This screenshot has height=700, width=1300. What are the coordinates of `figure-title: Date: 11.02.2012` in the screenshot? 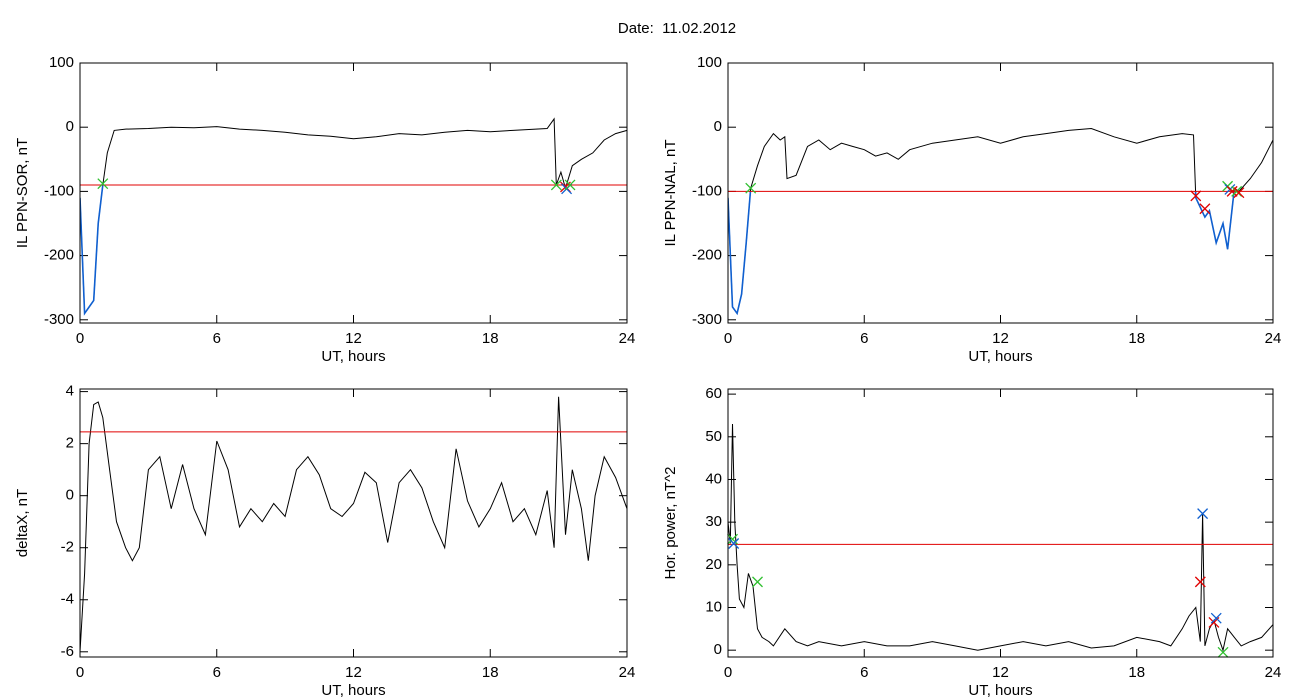 It's located at (677, 28).